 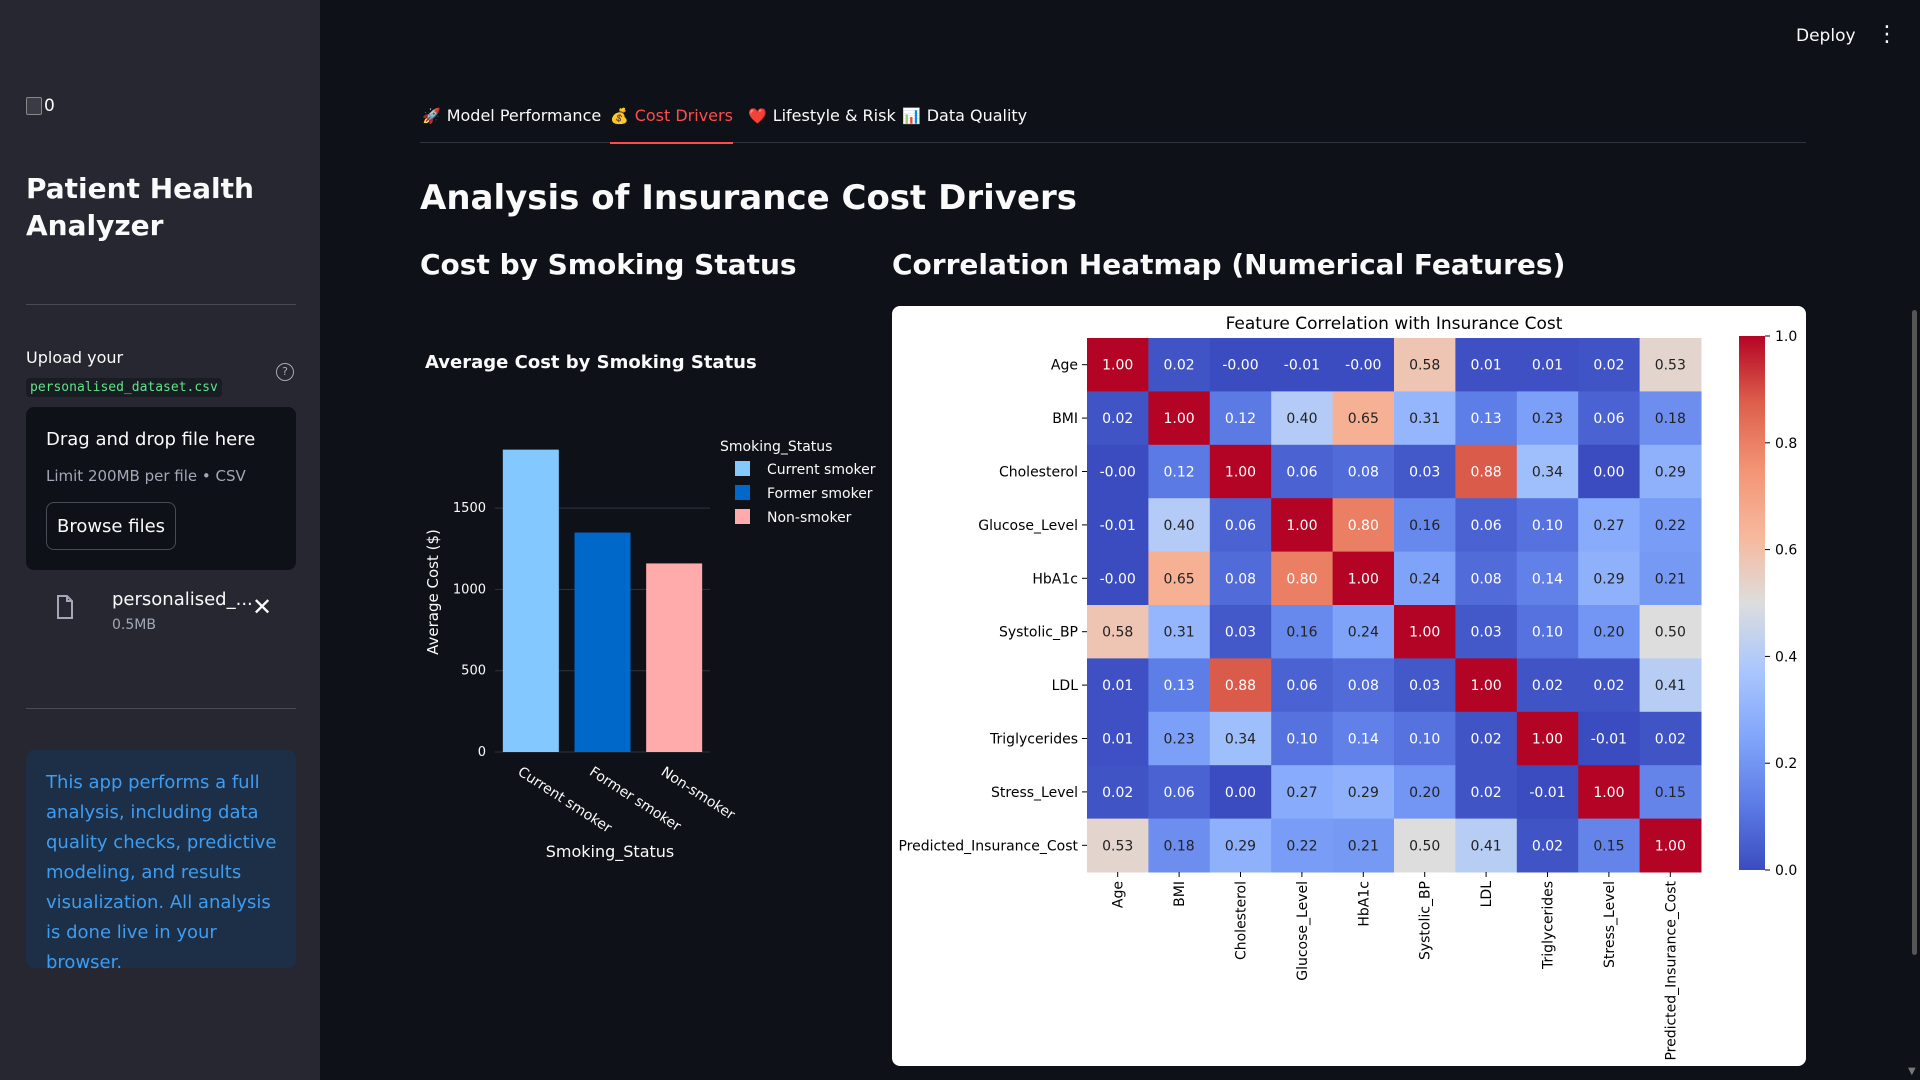 I want to click on deploy-button: Deploy, so click(x=1826, y=36).